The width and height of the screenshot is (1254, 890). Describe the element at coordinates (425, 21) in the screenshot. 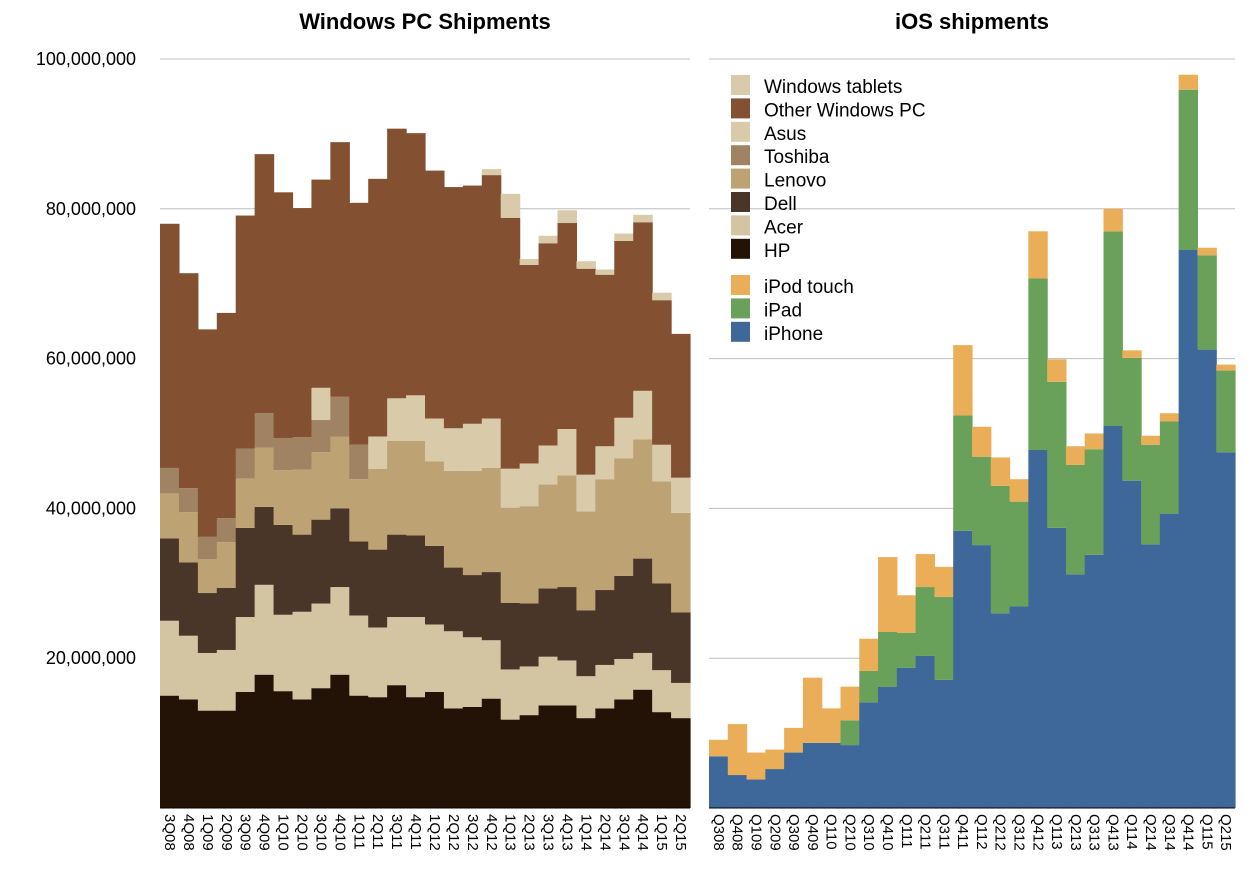

I see `windows-chart-title: Windows PC Shipments` at that location.